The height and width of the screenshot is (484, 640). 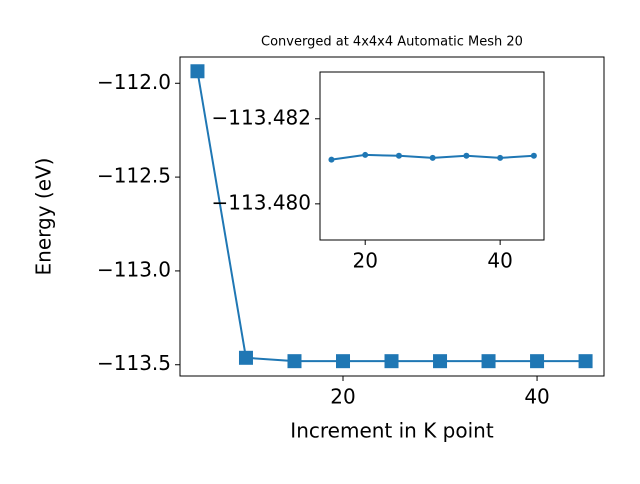 I want to click on y-tick-label: −113.5, so click(x=134, y=363).